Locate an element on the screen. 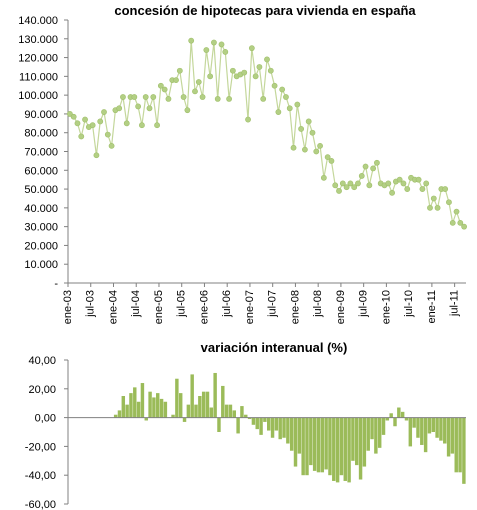 Image resolution: width=477 pixels, height=510 pixels. x-tick-label: ene-09 is located at coordinates (341, 307).